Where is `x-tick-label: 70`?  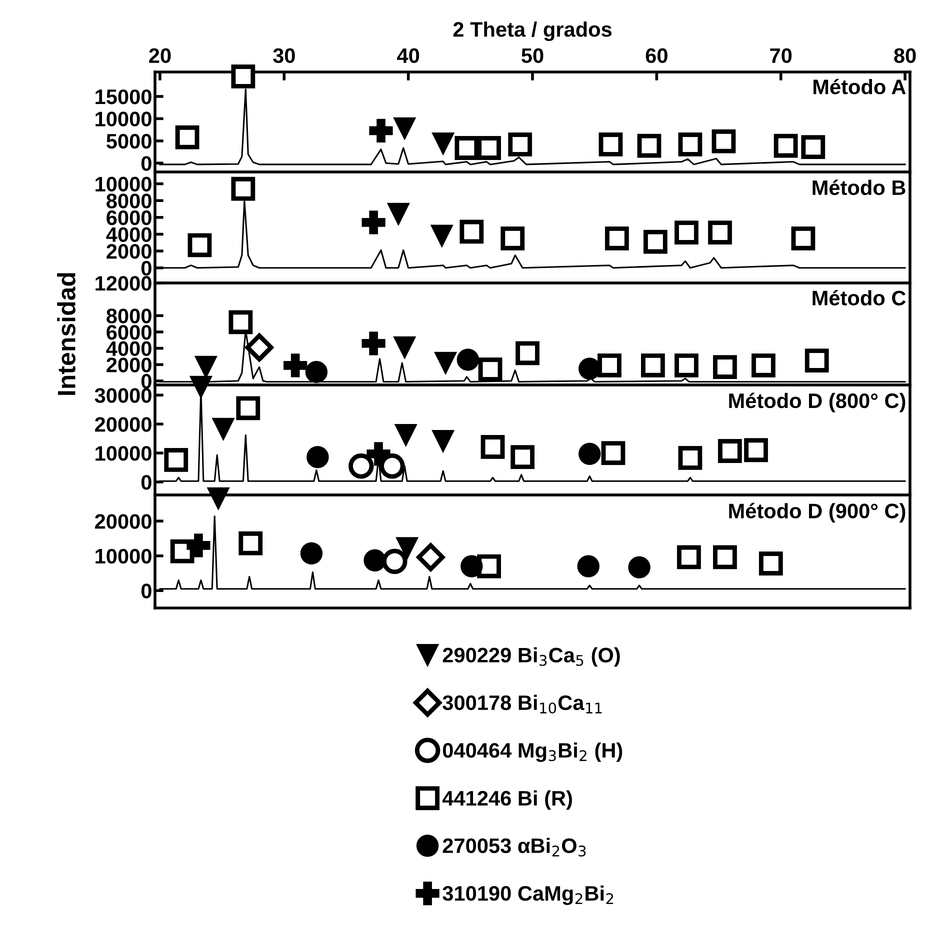 x-tick-label: 70 is located at coordinates (781, 56).